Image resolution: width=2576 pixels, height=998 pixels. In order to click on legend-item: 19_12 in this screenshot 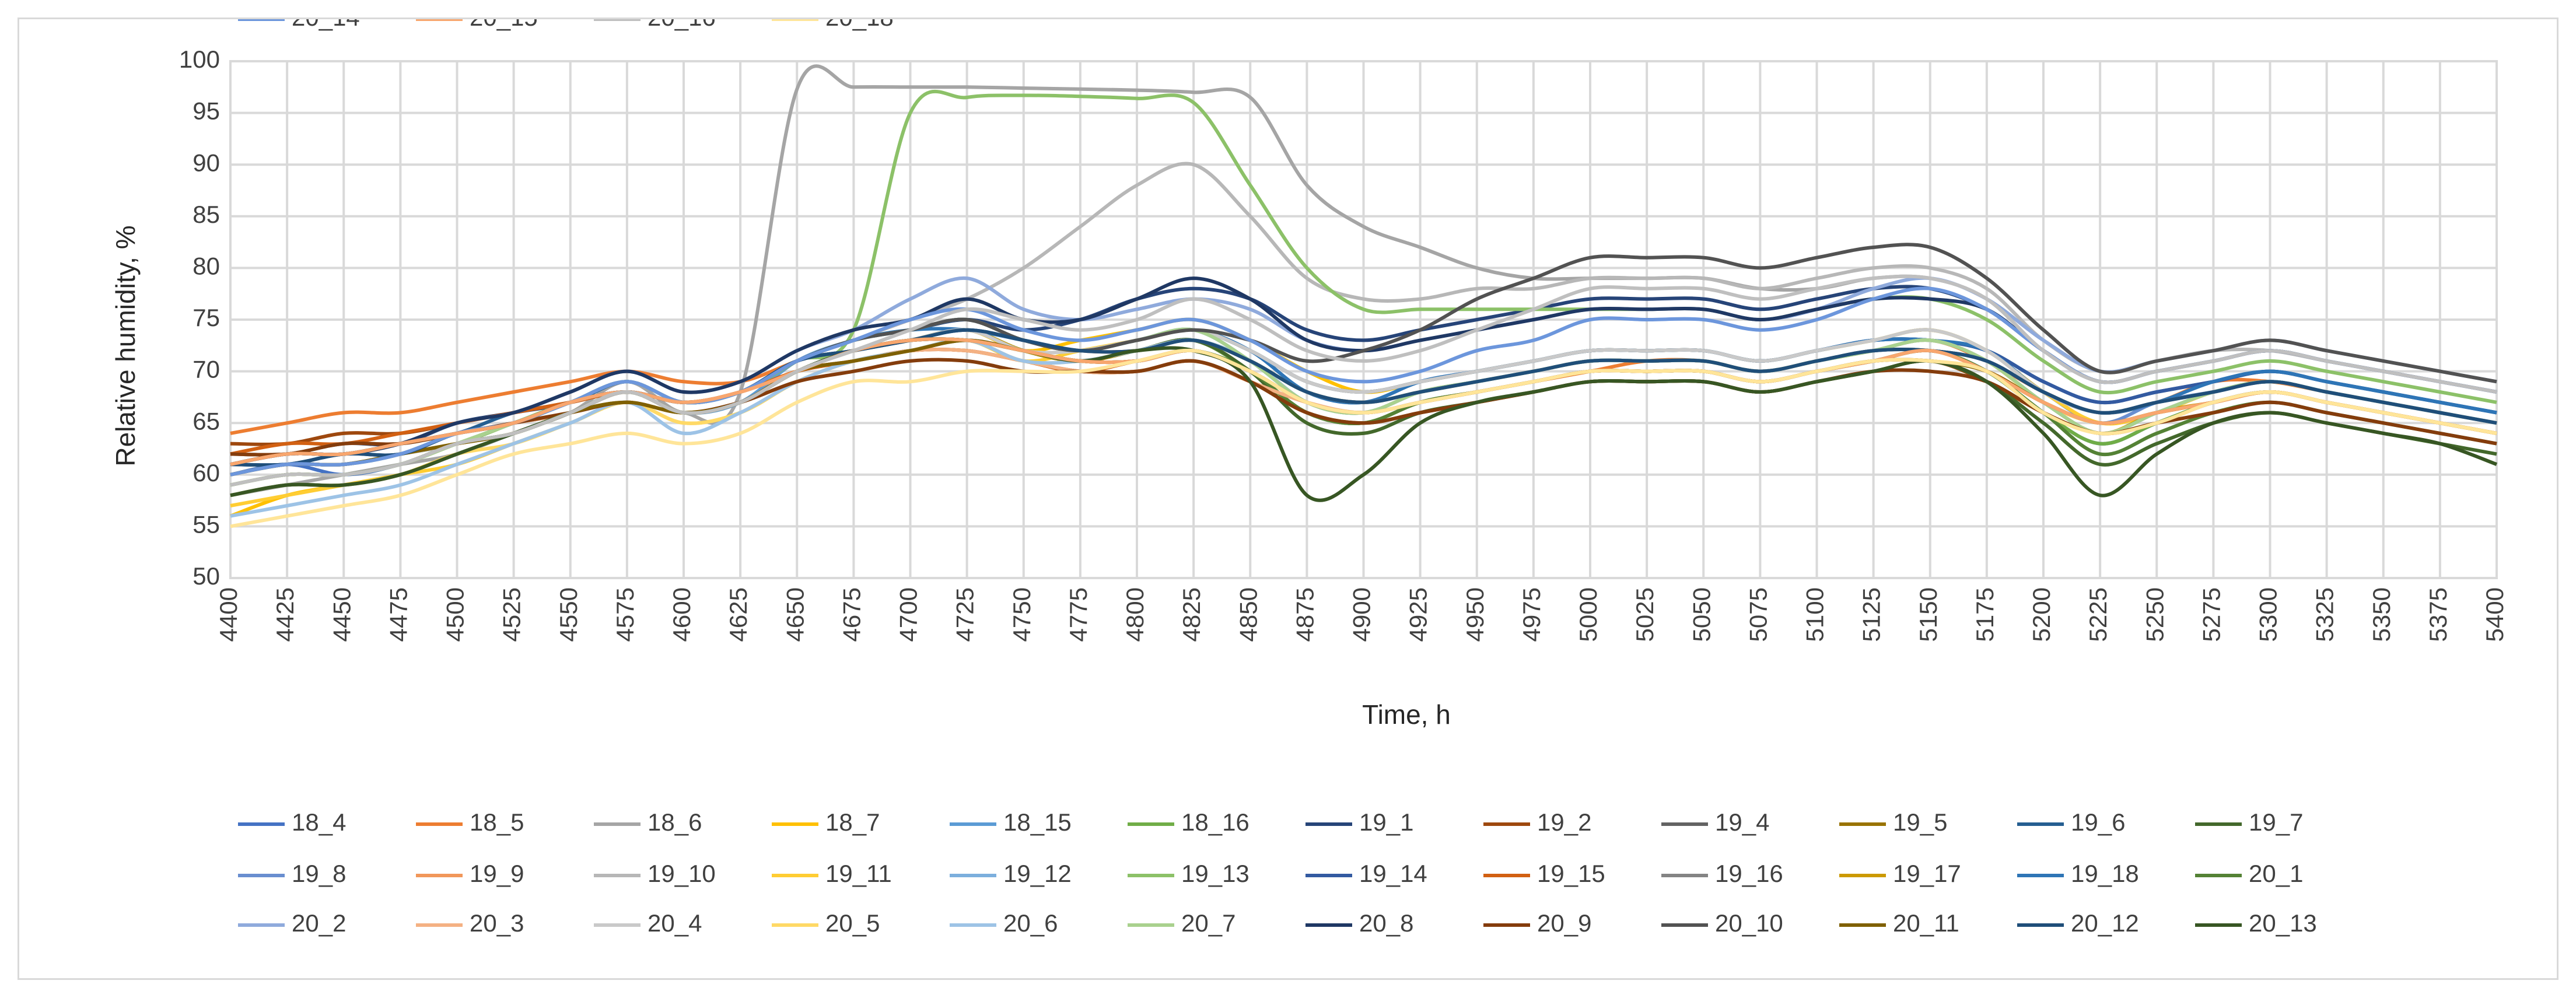, I will do `click(1011, 874)`.